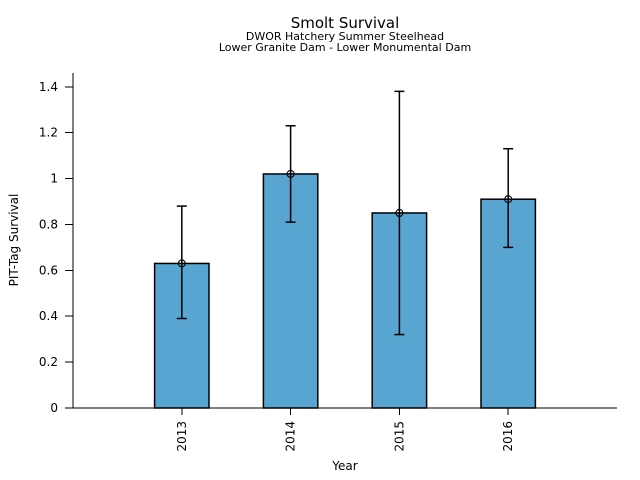  I want to click on marker-2016, so click(508, 199).